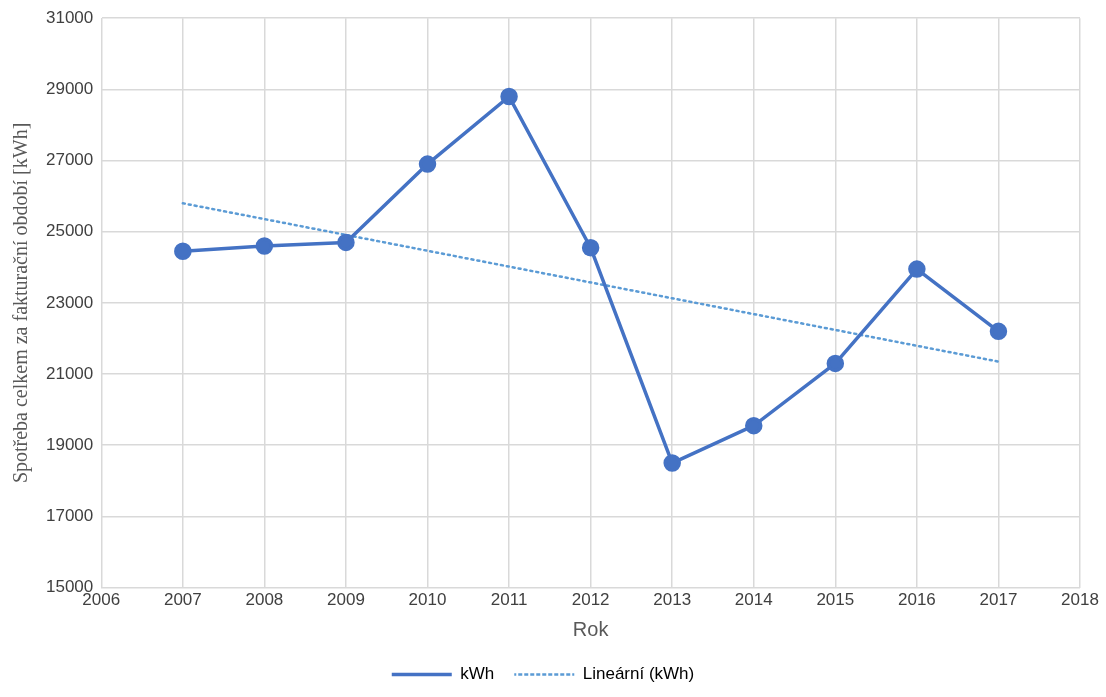  Describe the element at coordinates (672, 600) in the screenshot. I see `x-tick-label: 2013` at that location.